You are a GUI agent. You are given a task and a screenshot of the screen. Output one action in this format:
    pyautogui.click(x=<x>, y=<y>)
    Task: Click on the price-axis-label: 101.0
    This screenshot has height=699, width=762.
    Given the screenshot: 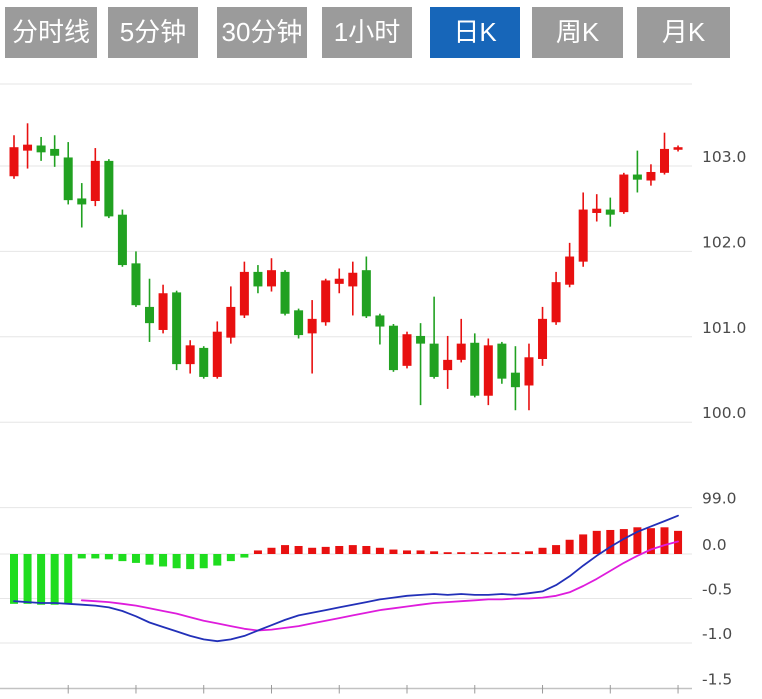 What is the action you would take?
    pyautogui.click(x=724, y=328)
    